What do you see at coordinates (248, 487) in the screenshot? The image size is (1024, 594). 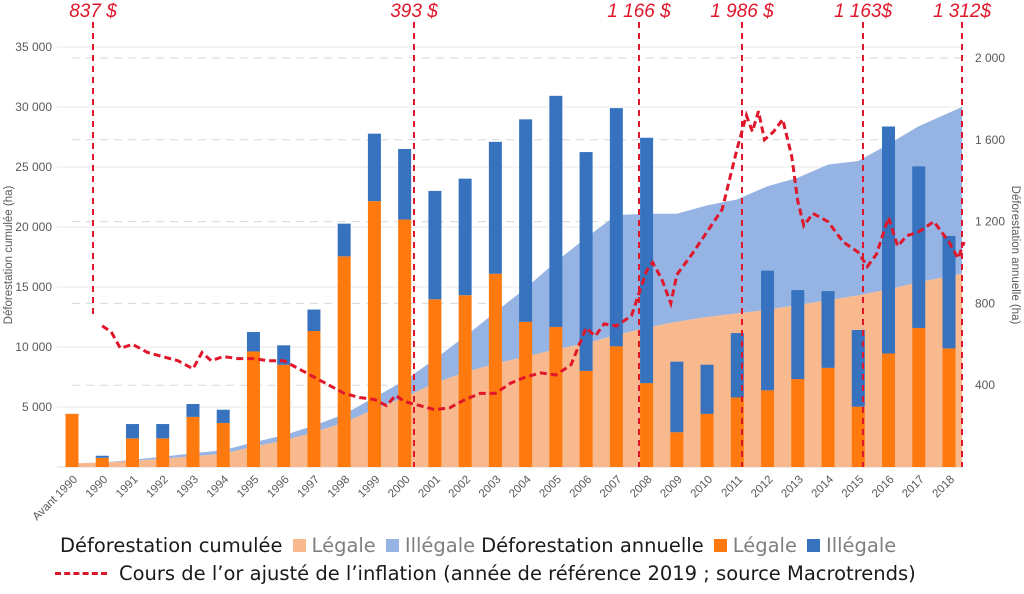 I see `x-tick-label: 1995` at bounding box center [248, 487].